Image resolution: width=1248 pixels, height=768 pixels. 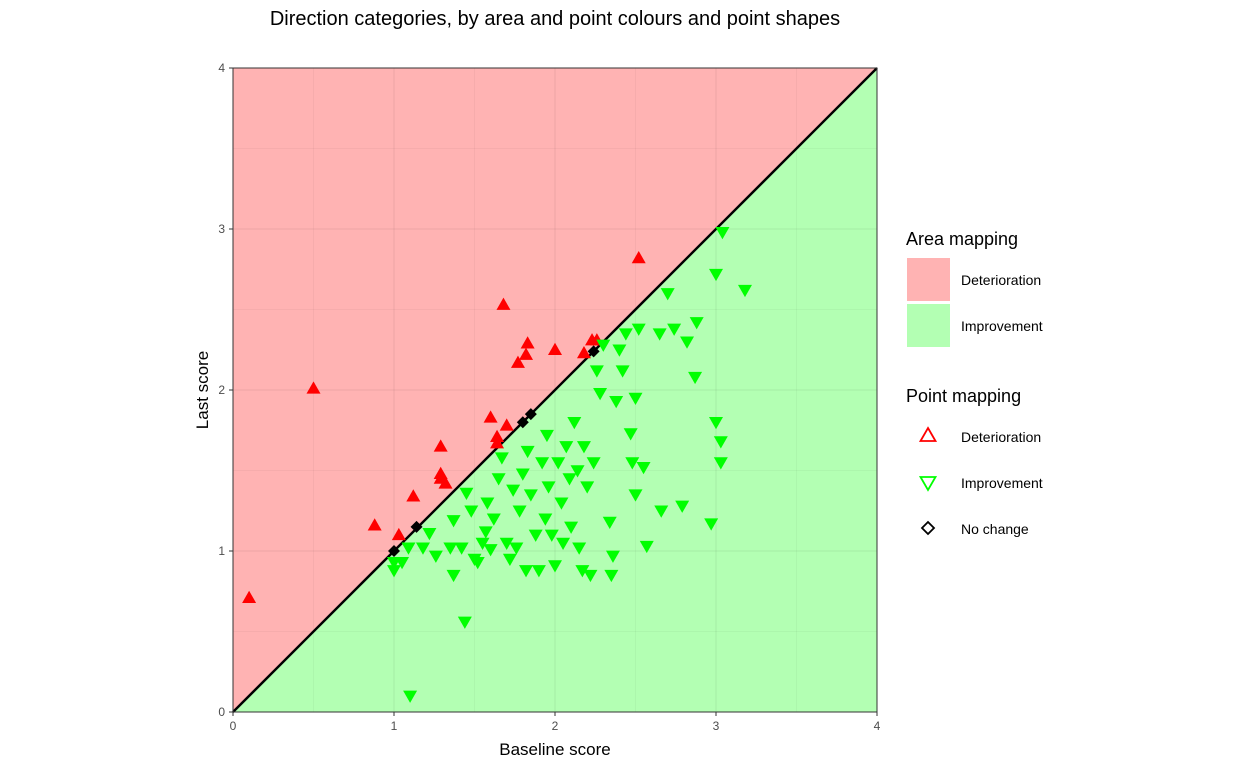 What do you see at coordinates (221, 712) in the screenshot?
I see `y-tick-label: 0` at bounding box center [221, 712].